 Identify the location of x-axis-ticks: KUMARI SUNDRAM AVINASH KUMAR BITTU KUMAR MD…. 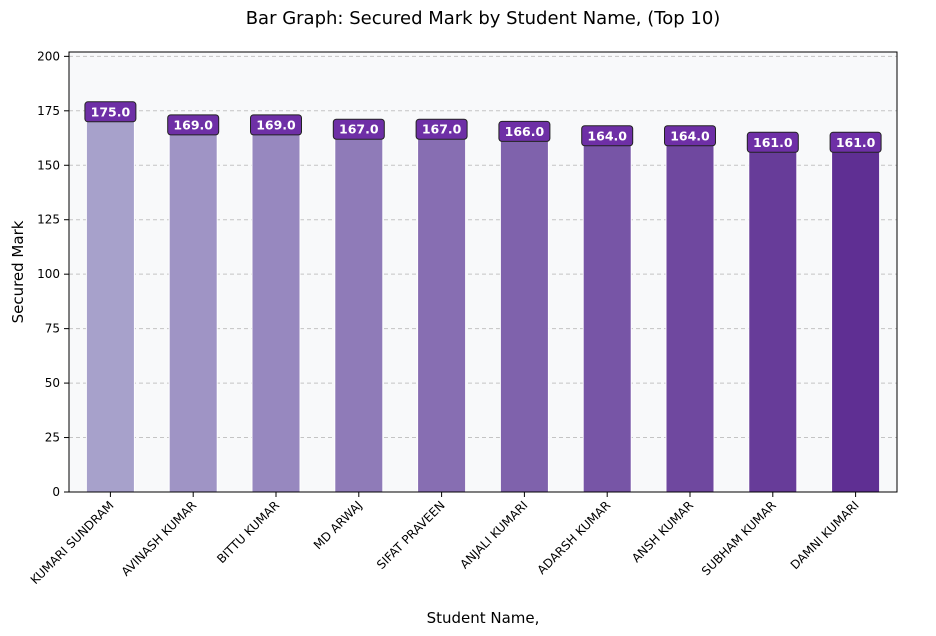
(445, 539).